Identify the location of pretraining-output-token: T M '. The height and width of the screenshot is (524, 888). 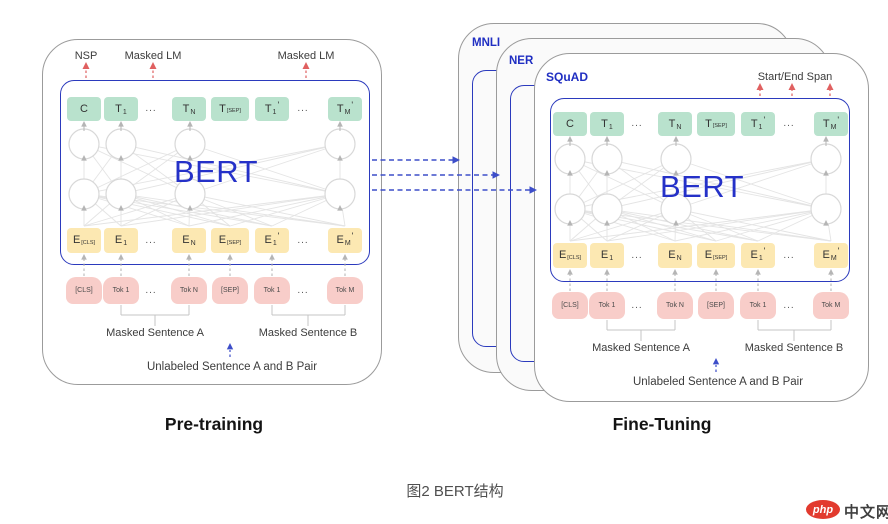
(345, 109).